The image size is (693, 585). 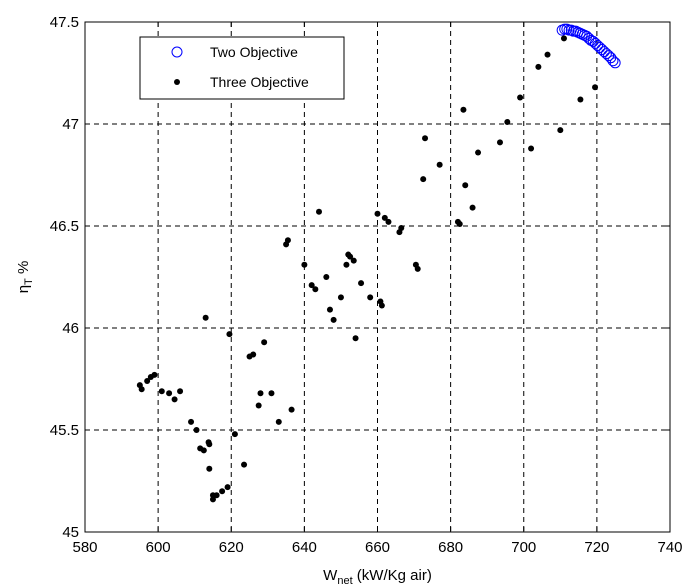 I want to click on x-tick-labels: 580 600 620 640 660 680 700 720 740, so click(x=377, y=547).